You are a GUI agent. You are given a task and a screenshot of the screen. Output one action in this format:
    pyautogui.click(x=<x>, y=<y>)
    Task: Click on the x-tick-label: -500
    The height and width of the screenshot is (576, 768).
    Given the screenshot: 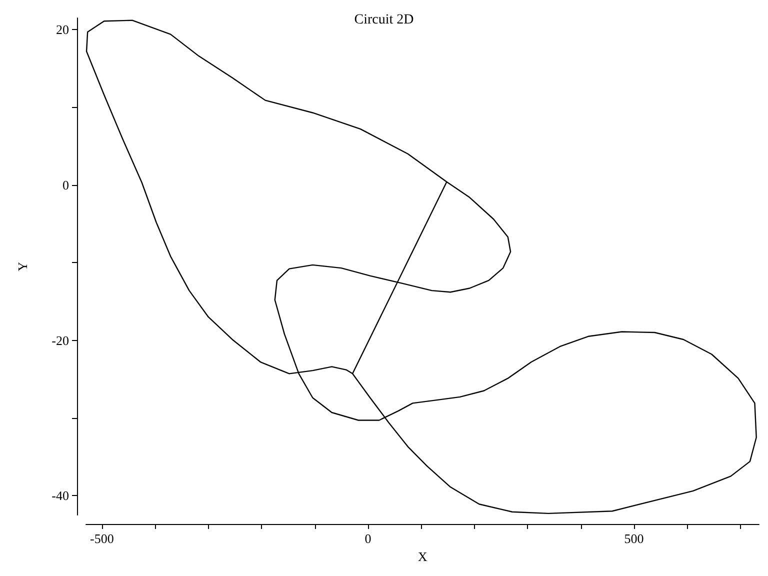 What is the action you would take?
    pyautogui.click(x=102, y=538)
    